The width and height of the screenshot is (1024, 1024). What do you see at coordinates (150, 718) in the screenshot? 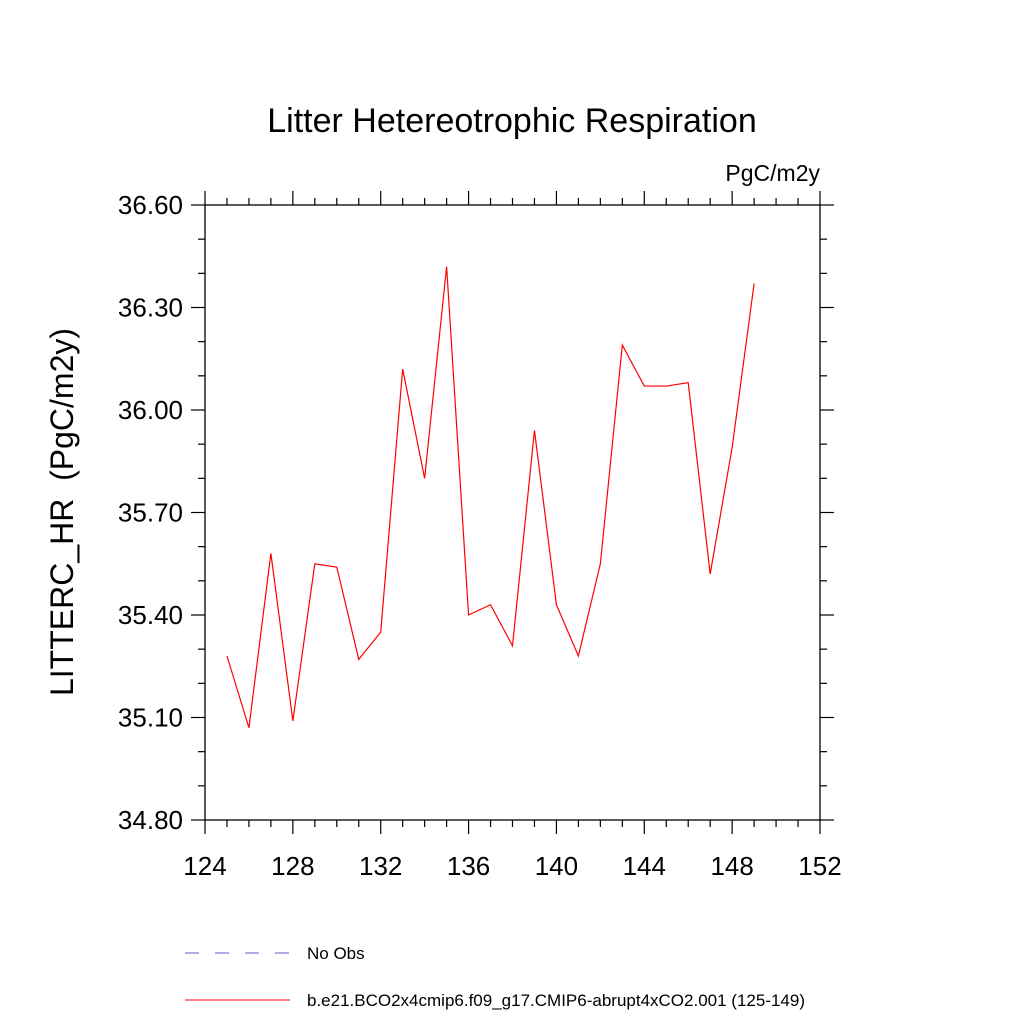
I see `y-tick-label: 35.10` at bounding box center [150, 718].